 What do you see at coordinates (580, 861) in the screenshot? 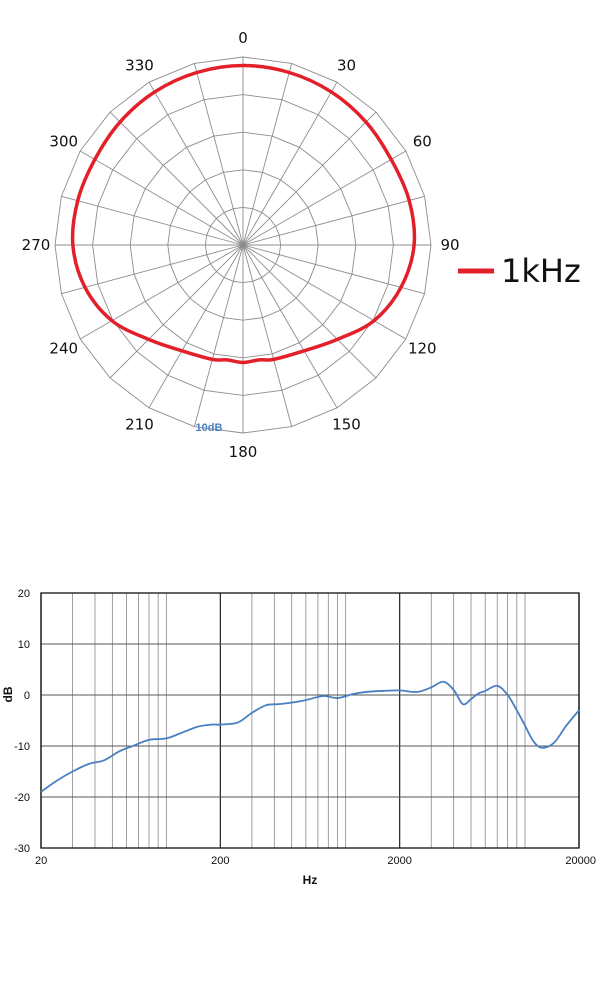
I see `x-tick-label: 20000` at bounding box center [580, 861].